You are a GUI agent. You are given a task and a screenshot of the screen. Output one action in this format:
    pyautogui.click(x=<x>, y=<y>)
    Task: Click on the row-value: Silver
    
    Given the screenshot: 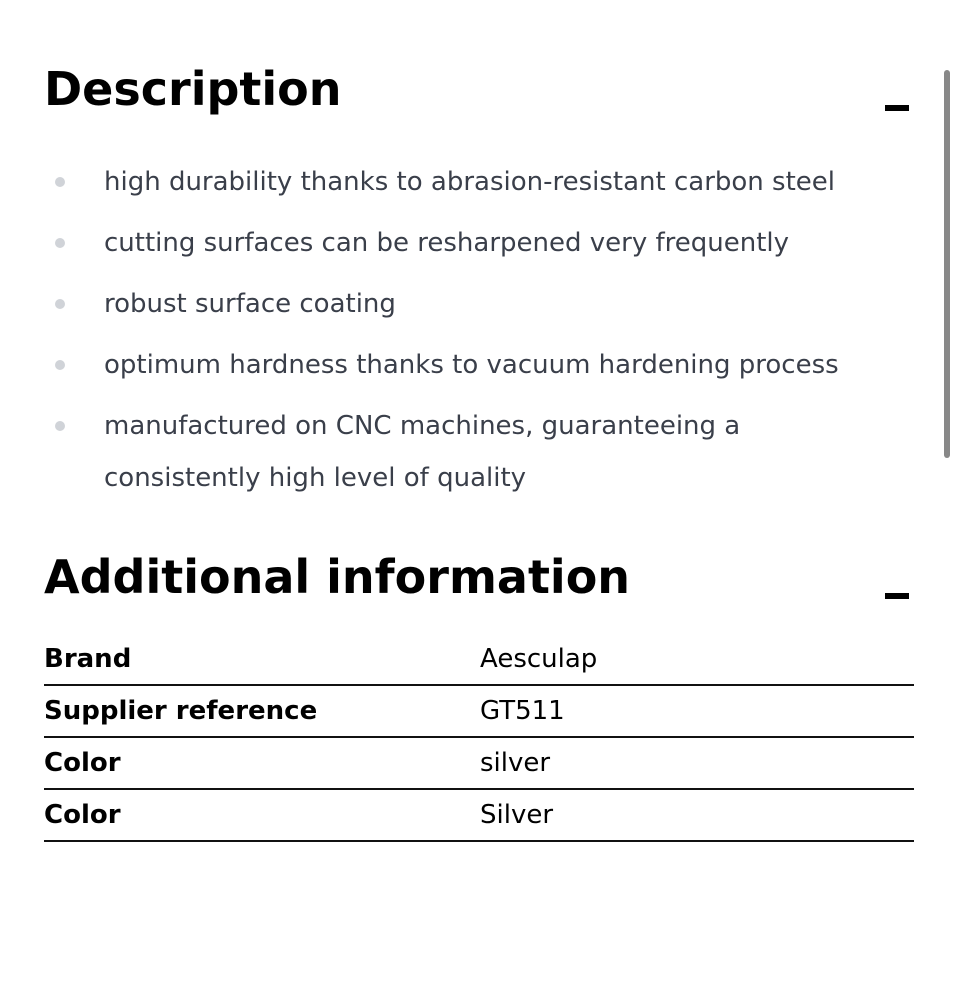 What is the action you would take?
    pyautogui.click(x=697, y=815)
    